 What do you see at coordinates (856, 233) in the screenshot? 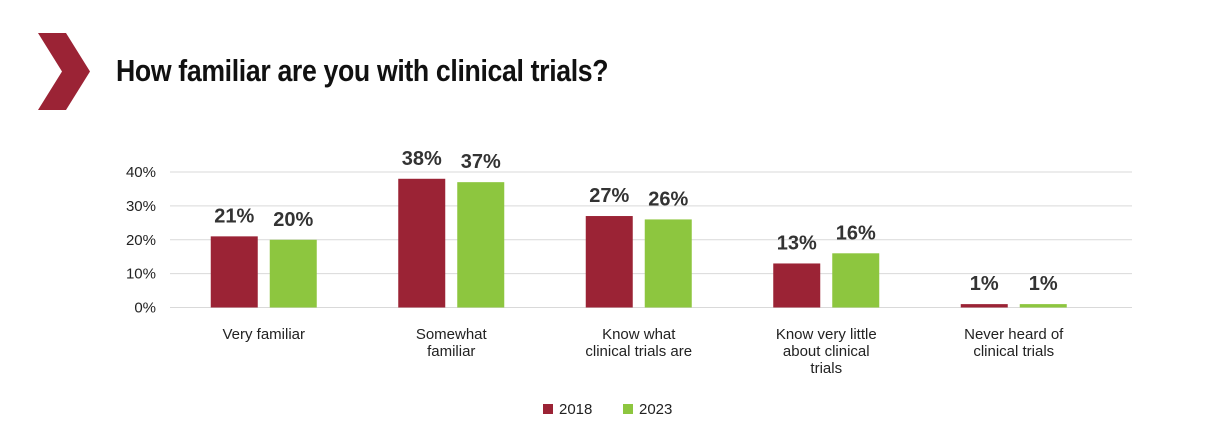
I see `data-label: 16%` at bounding box center [856, 233].